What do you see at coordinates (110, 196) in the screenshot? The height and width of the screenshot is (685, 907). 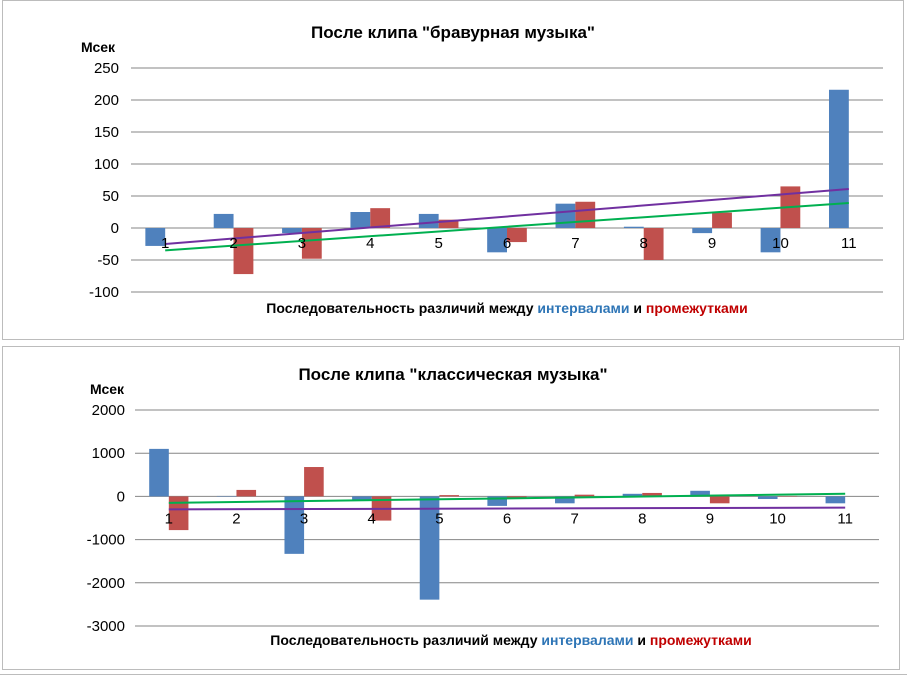 I see `y-tick-label: 50` at bounding box center [110, 196].